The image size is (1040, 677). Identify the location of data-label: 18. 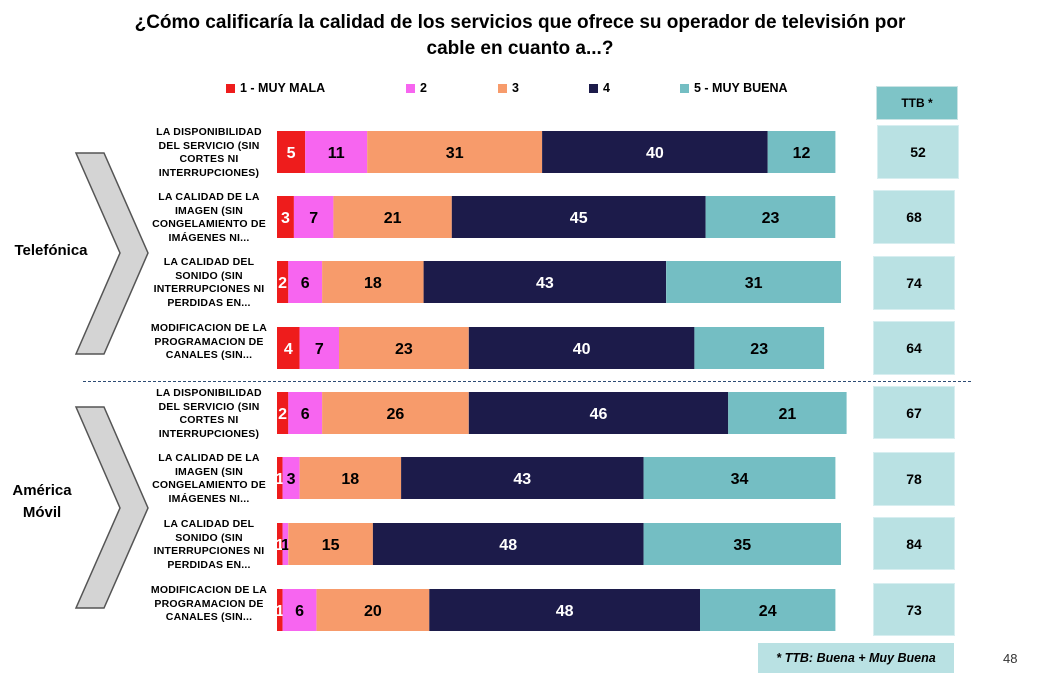
(373, 283).